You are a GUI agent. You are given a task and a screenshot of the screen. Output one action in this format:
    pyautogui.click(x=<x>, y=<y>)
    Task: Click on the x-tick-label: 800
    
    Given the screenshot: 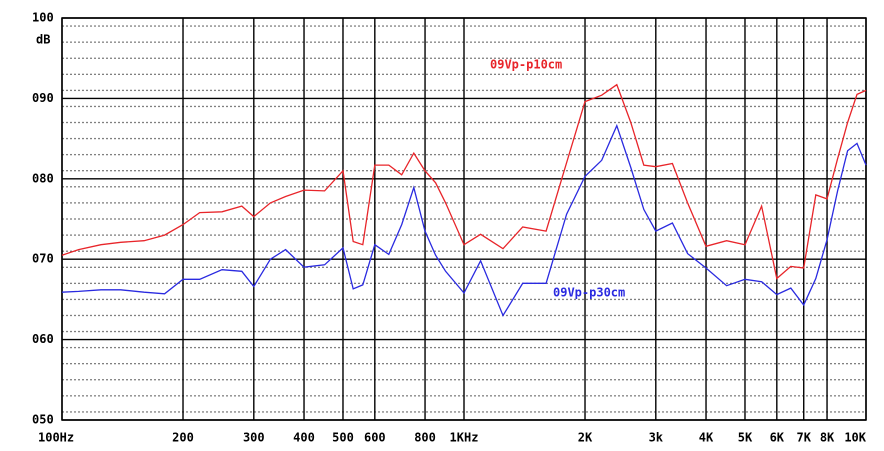 What is the action you would take?
    pyautogui.click(x=425, y=438)
    